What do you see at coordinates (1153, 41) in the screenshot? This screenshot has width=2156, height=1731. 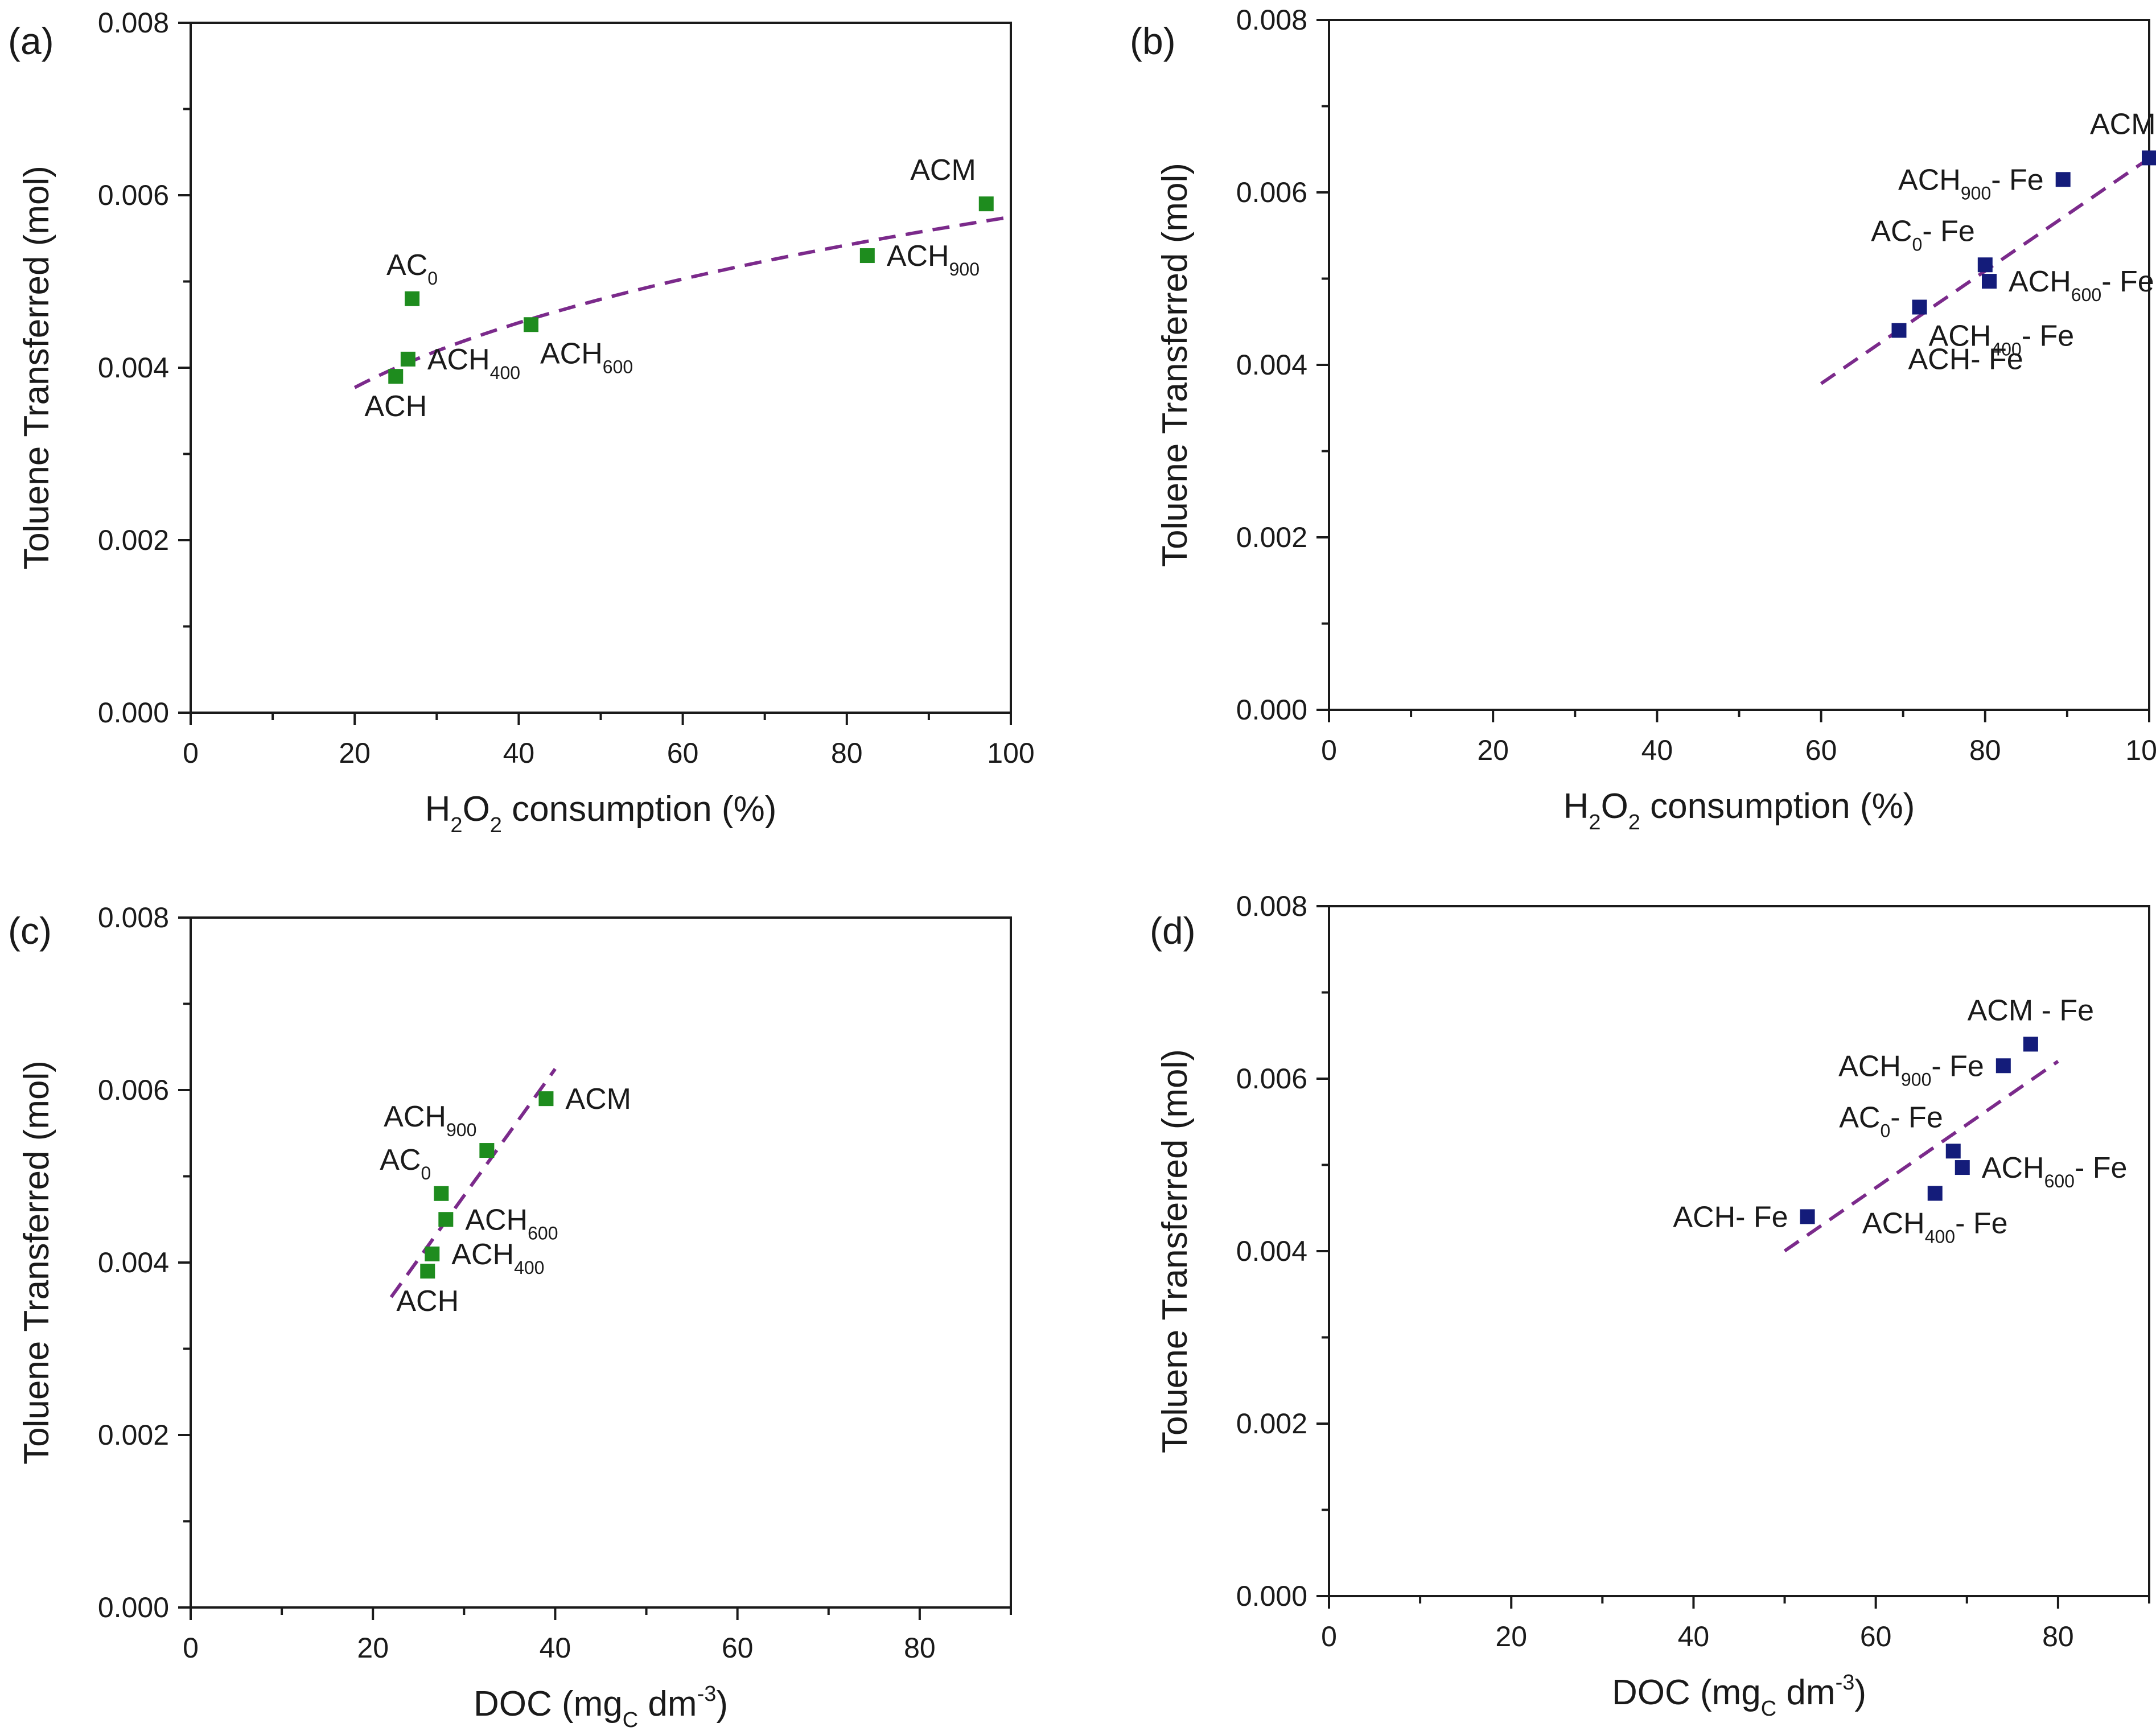 I see `panel-label: (b)` at bounding box center [1153, 41].